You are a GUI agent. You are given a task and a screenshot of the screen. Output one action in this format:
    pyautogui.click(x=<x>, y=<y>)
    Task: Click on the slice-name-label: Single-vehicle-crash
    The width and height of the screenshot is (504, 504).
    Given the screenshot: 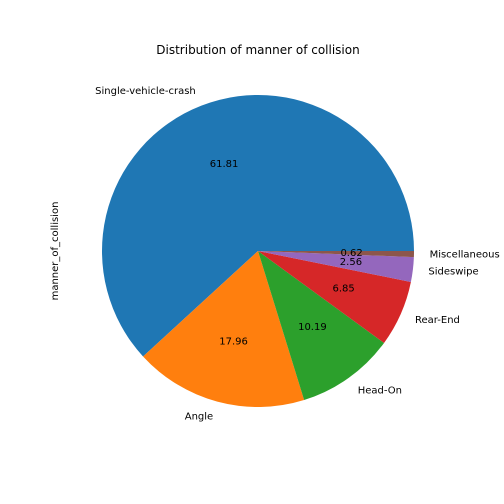 What is the action you would take?
    pyautogui.click(x=145, y=91)
    